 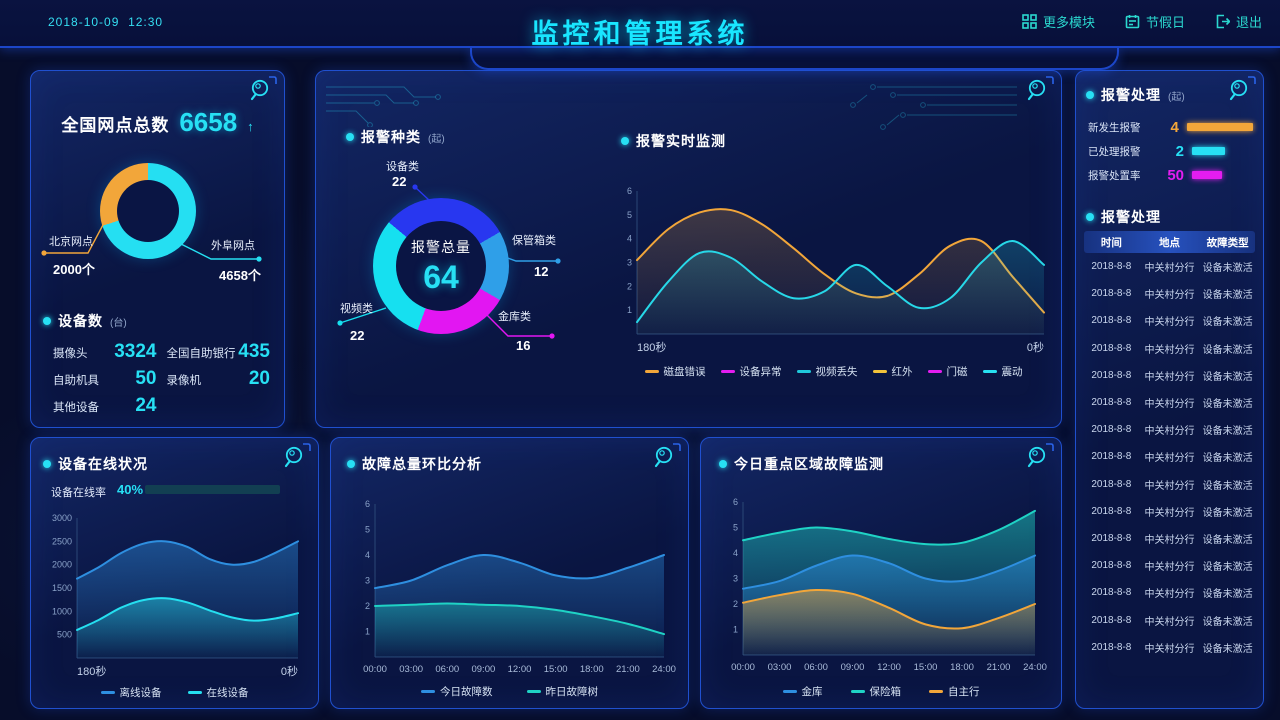 I want to click on legend-item: 门磁, so click(x=947, y=371).